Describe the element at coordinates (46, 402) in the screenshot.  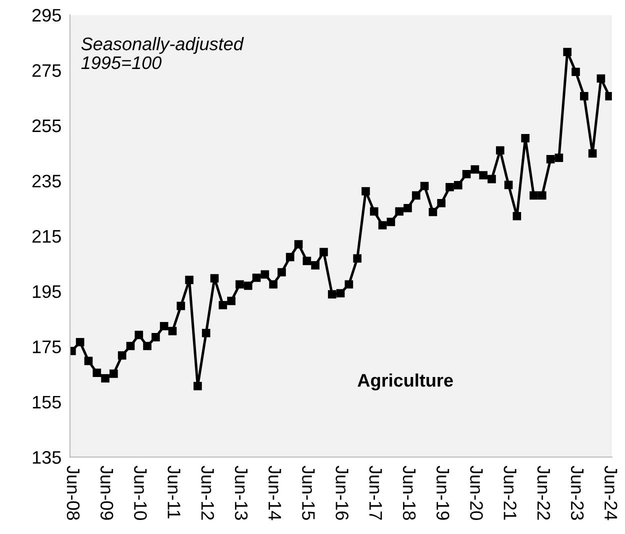
I see `y-tick-label: 155` at that location.